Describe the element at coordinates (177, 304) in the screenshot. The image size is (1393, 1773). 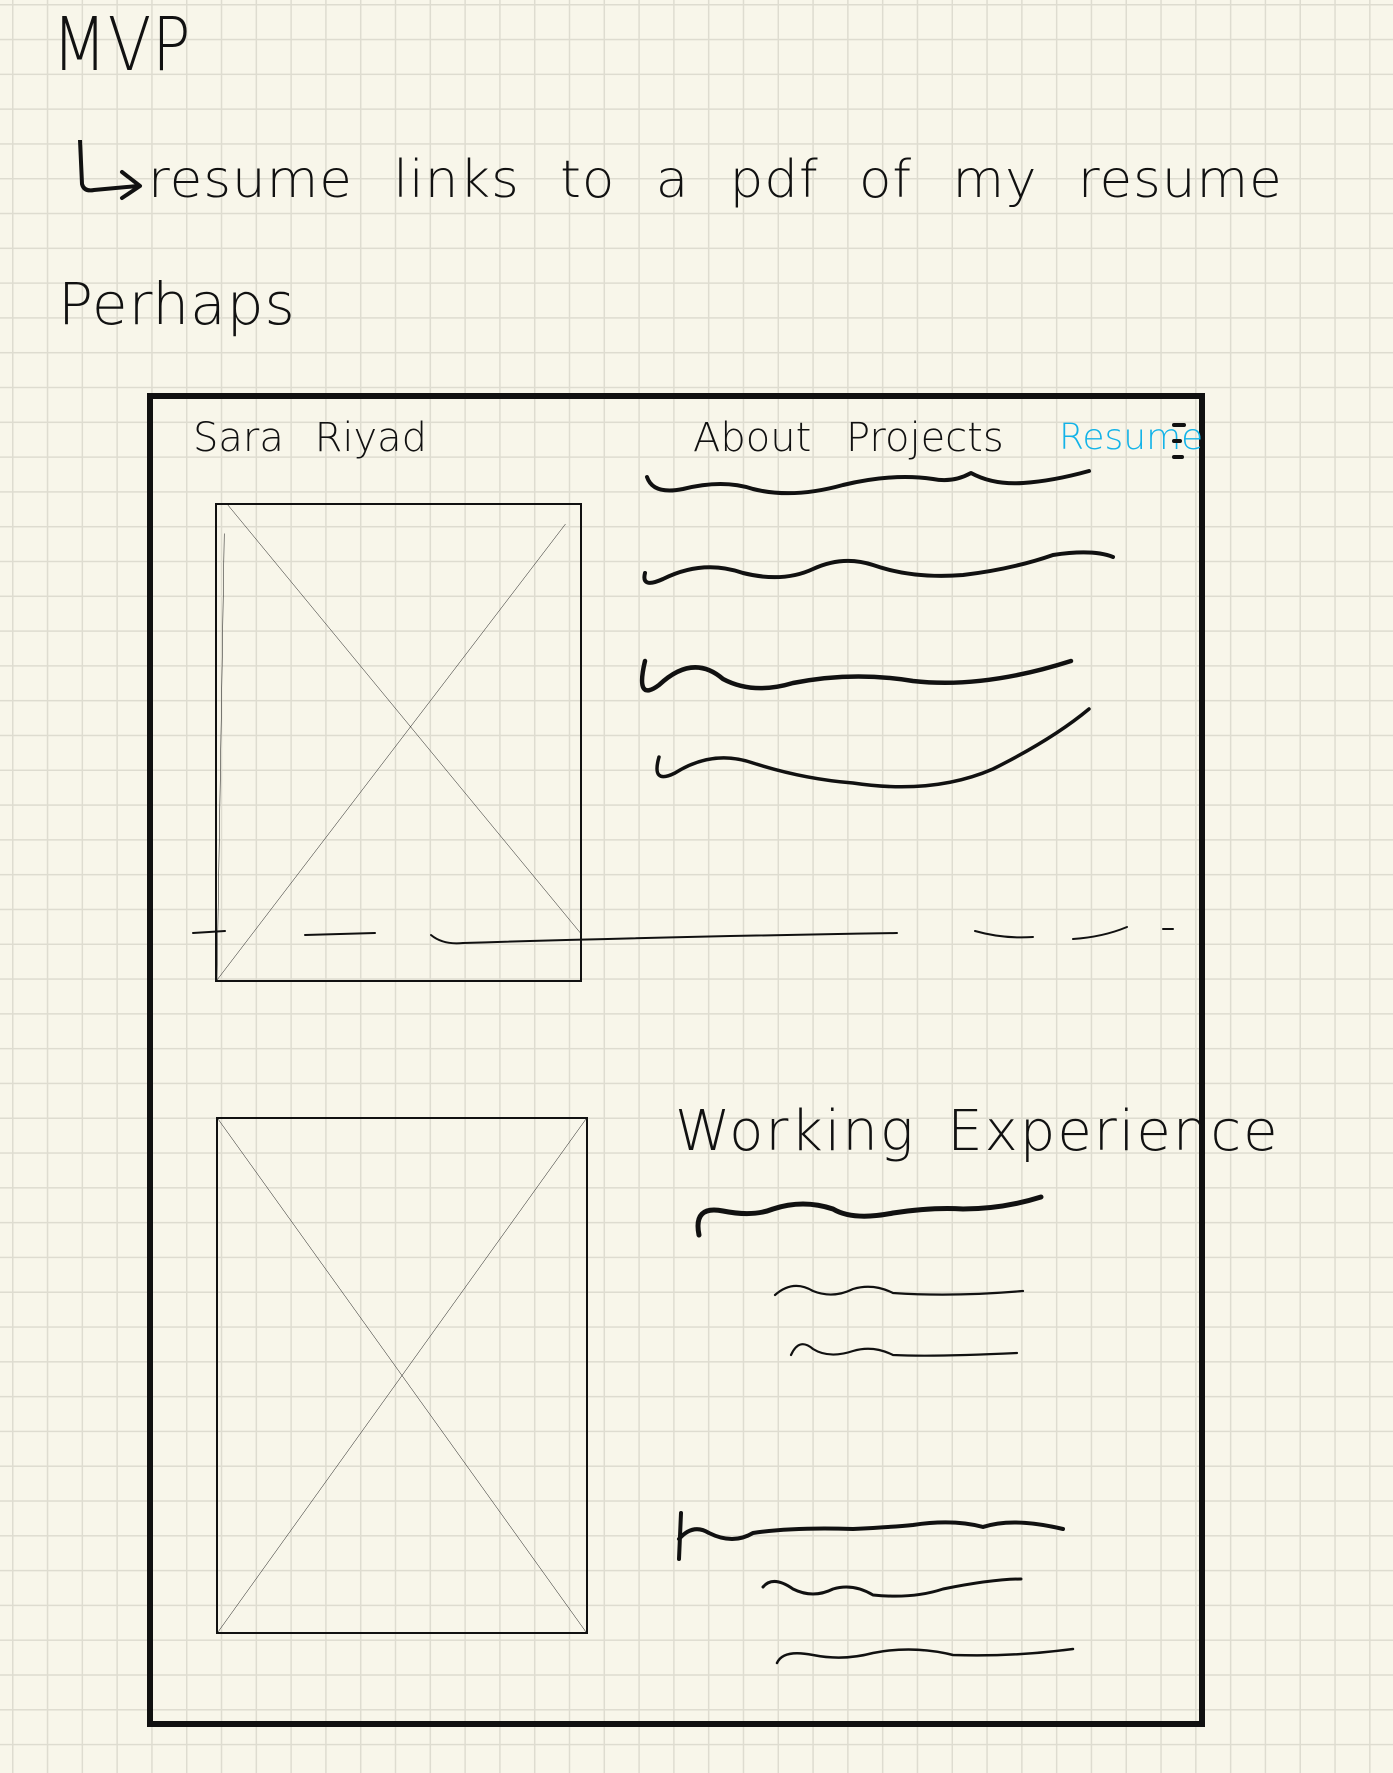
I see `perhaps-note: Perhaps` at that location.